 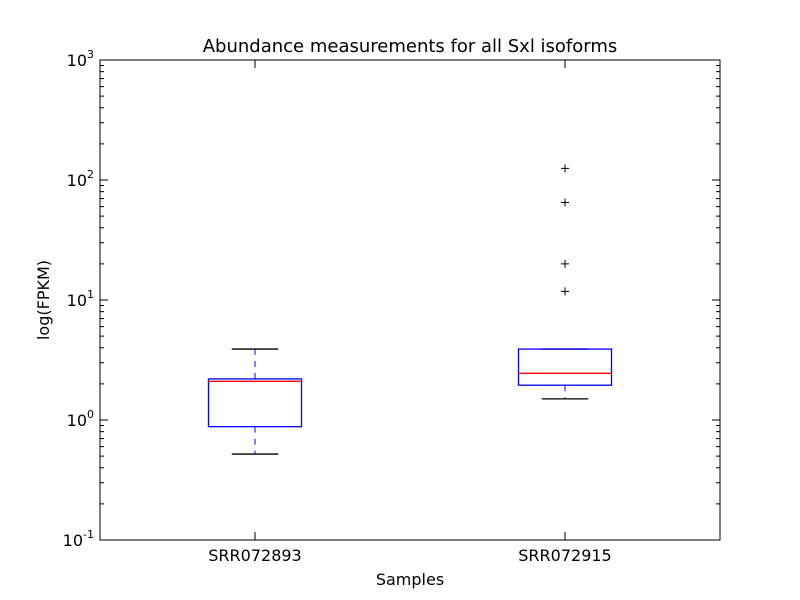 What do you see at coordinates (80, 299) in the screenshot?
I see `y-tick-label: 10¹` at bounding box center [80, 299].